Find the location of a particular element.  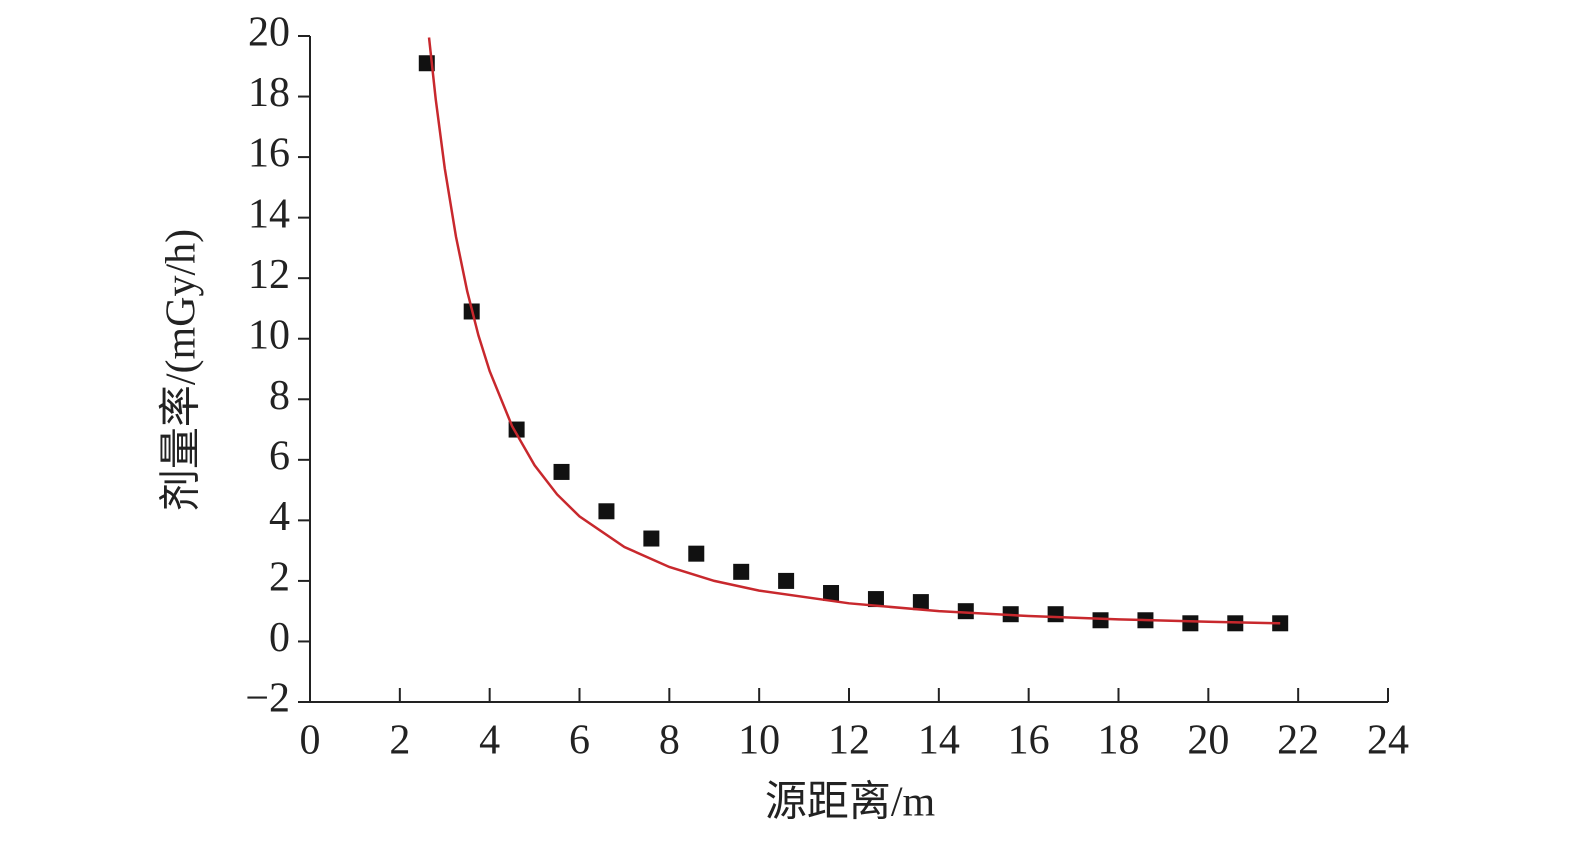

y-tick-label: −2 is located at coordinates (267, 699).